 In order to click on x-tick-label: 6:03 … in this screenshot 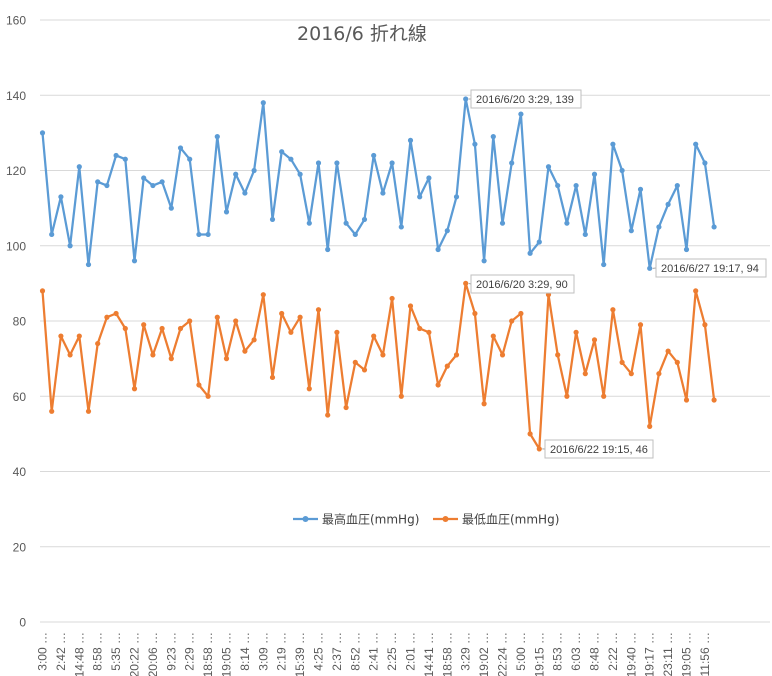, I will do `click(576, 651)`.